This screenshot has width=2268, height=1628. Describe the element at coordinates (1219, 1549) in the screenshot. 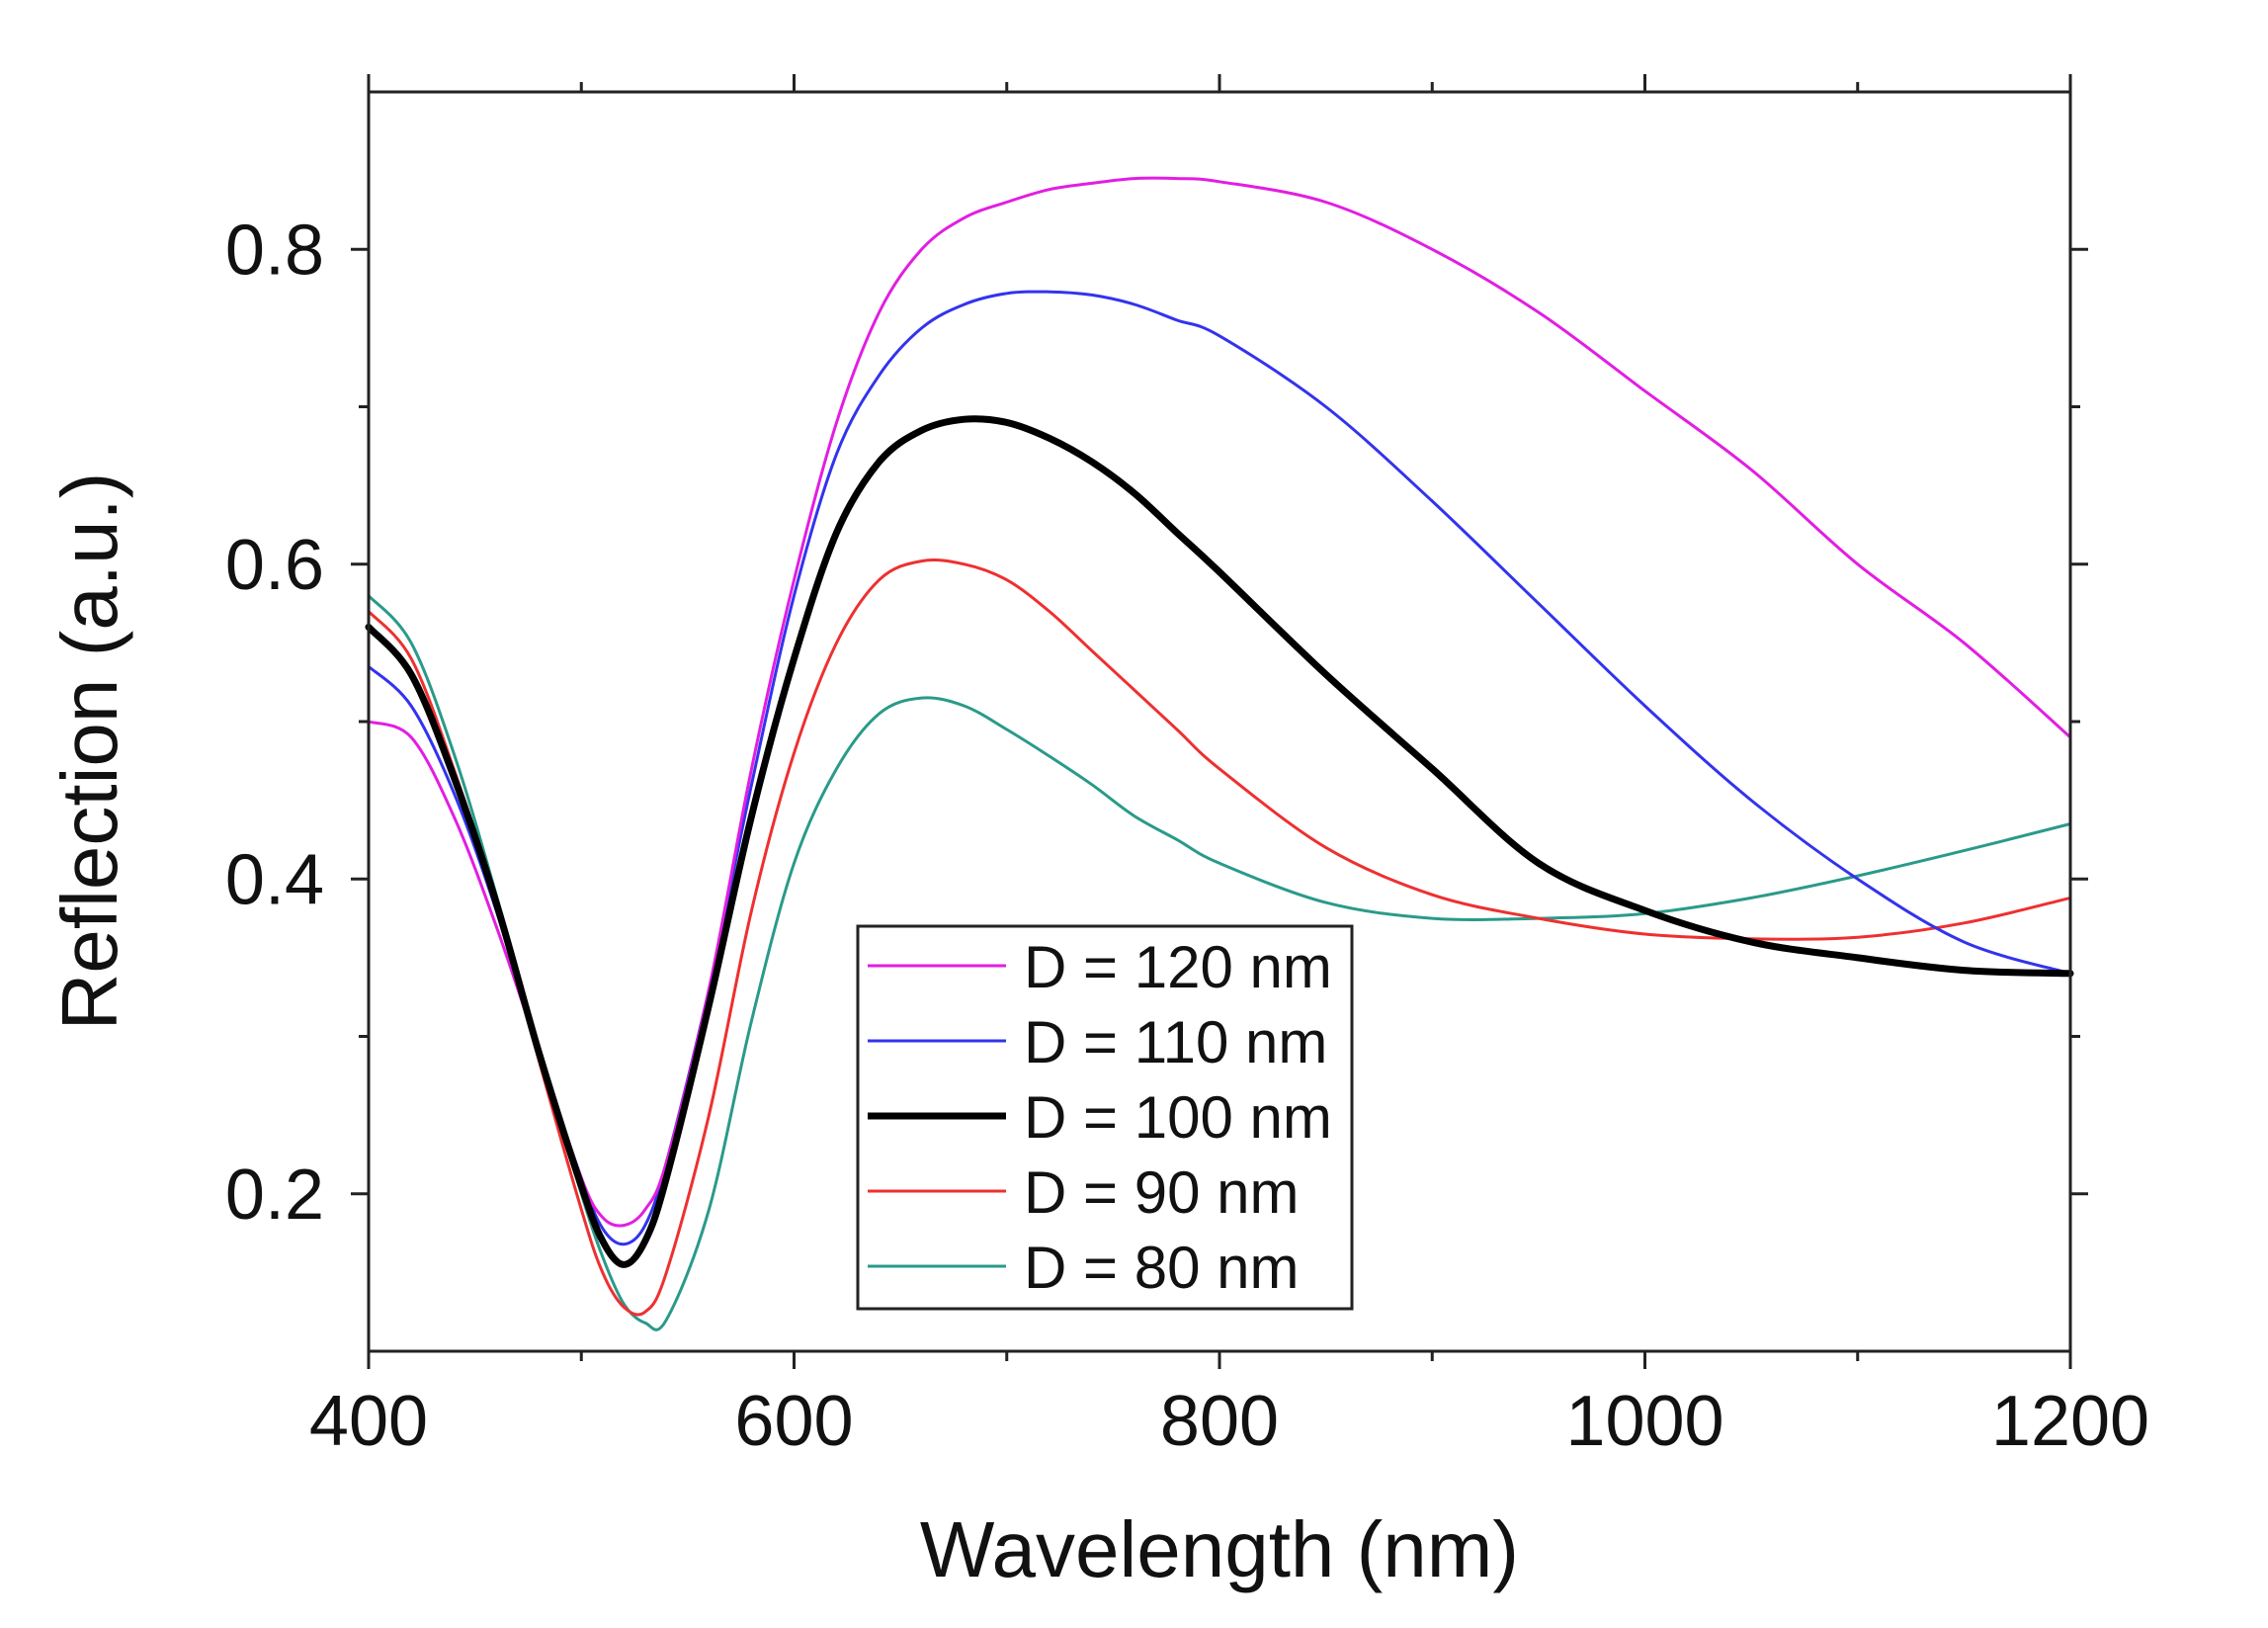

I see `x-axis-label: Wavelength (nm)` at that location.